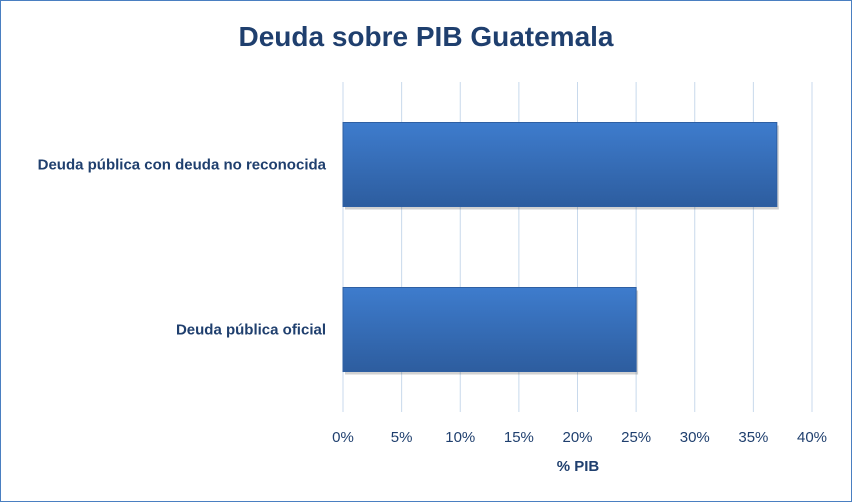 The height and width of the screenshot is (502, 852). I want to click on x-tick-label: 10%, so click(460, 437).